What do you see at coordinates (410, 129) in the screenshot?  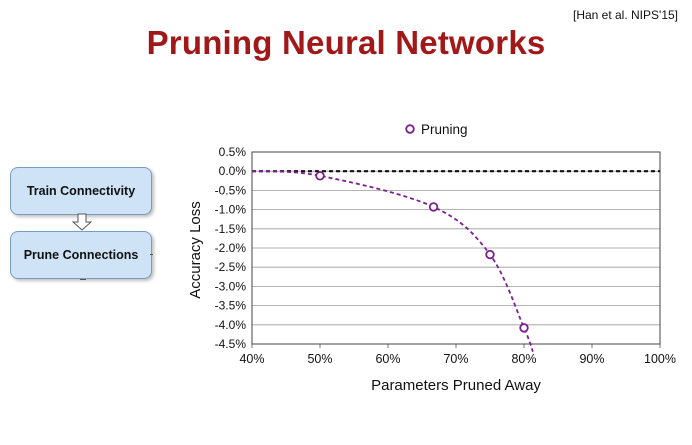 I see `legend-marker` at bounding box center [410, 129].